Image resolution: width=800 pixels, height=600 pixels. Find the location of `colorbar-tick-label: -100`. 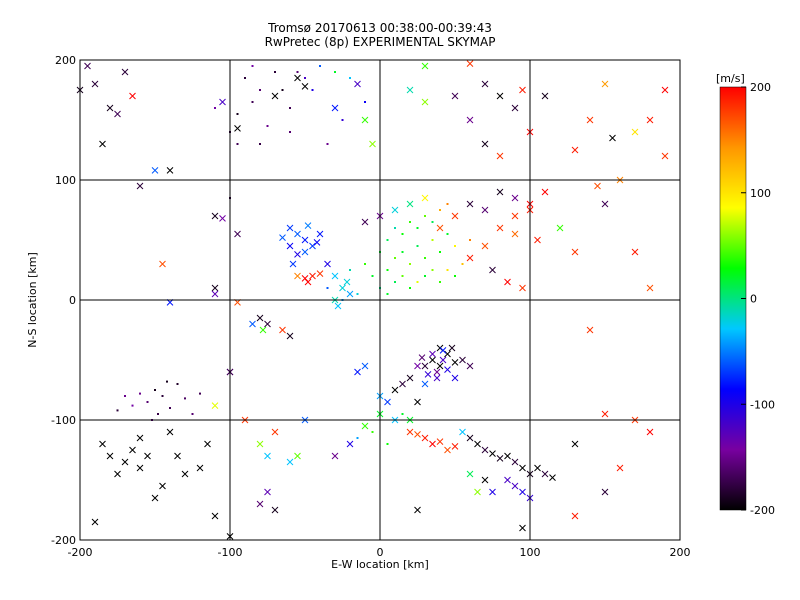

colorbar-tick-label: -100 is located at coordinates (762, 404).